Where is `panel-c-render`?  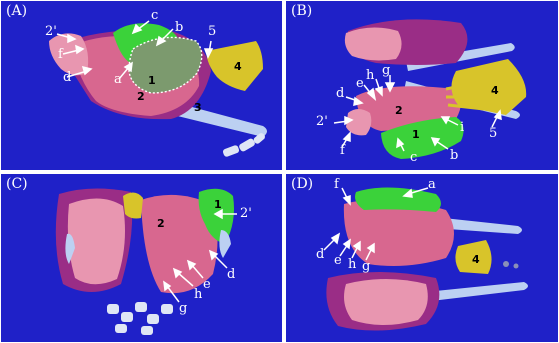
panel-c-render is located at coordinates (146, 261).